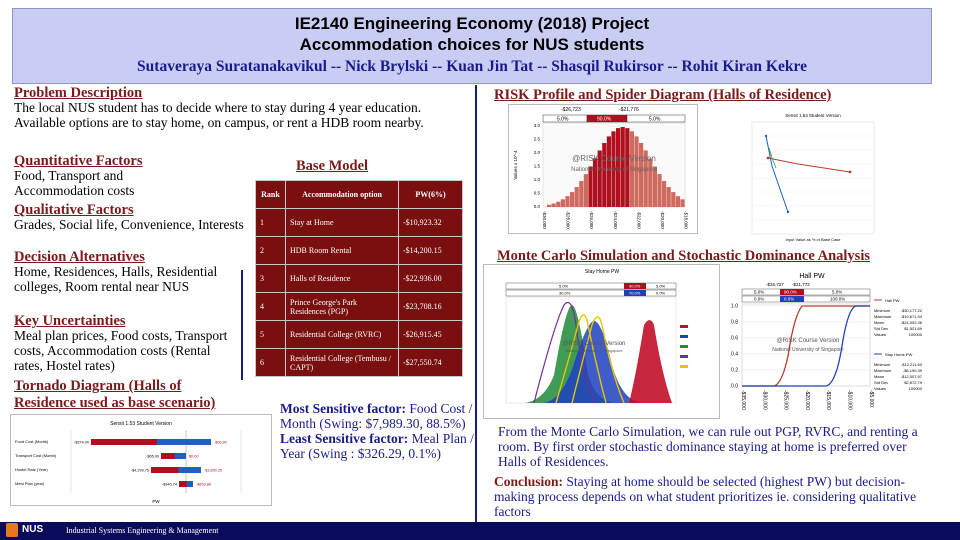  Describe the element at coordinates (790, 292) in the screenshot. I see `mc-right-pa1: 90.0%` at that location.